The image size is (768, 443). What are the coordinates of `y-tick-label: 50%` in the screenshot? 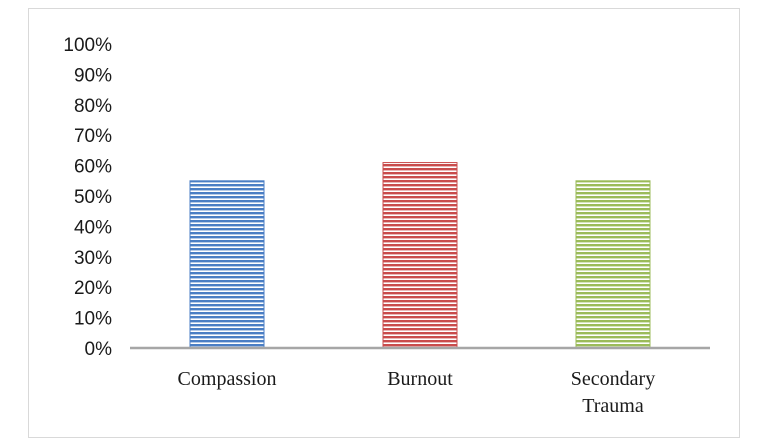 It's located at (93, 197).